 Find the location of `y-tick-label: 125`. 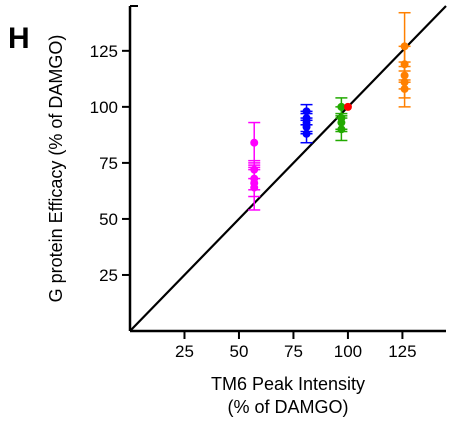

y-tick-label: 125 is located at coordinates (104, 51).